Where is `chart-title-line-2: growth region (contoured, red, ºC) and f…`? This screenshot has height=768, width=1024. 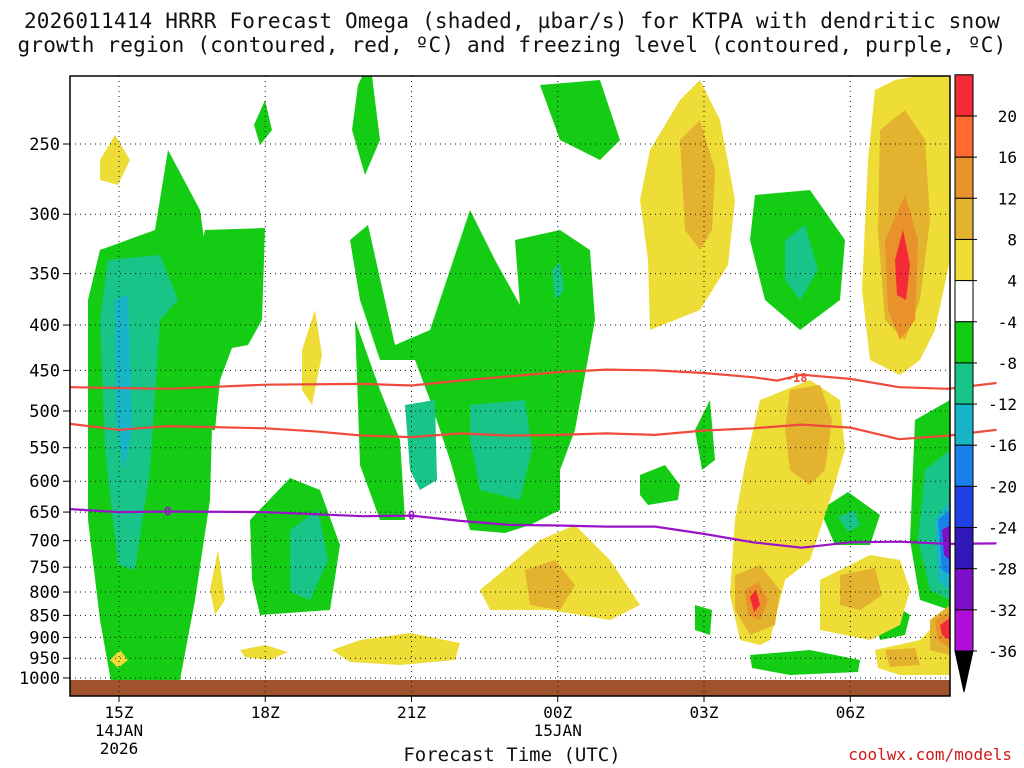
chart-title-line-2: growth region (contoured, red, ºC) and f… is located at coordinates (512, 45).